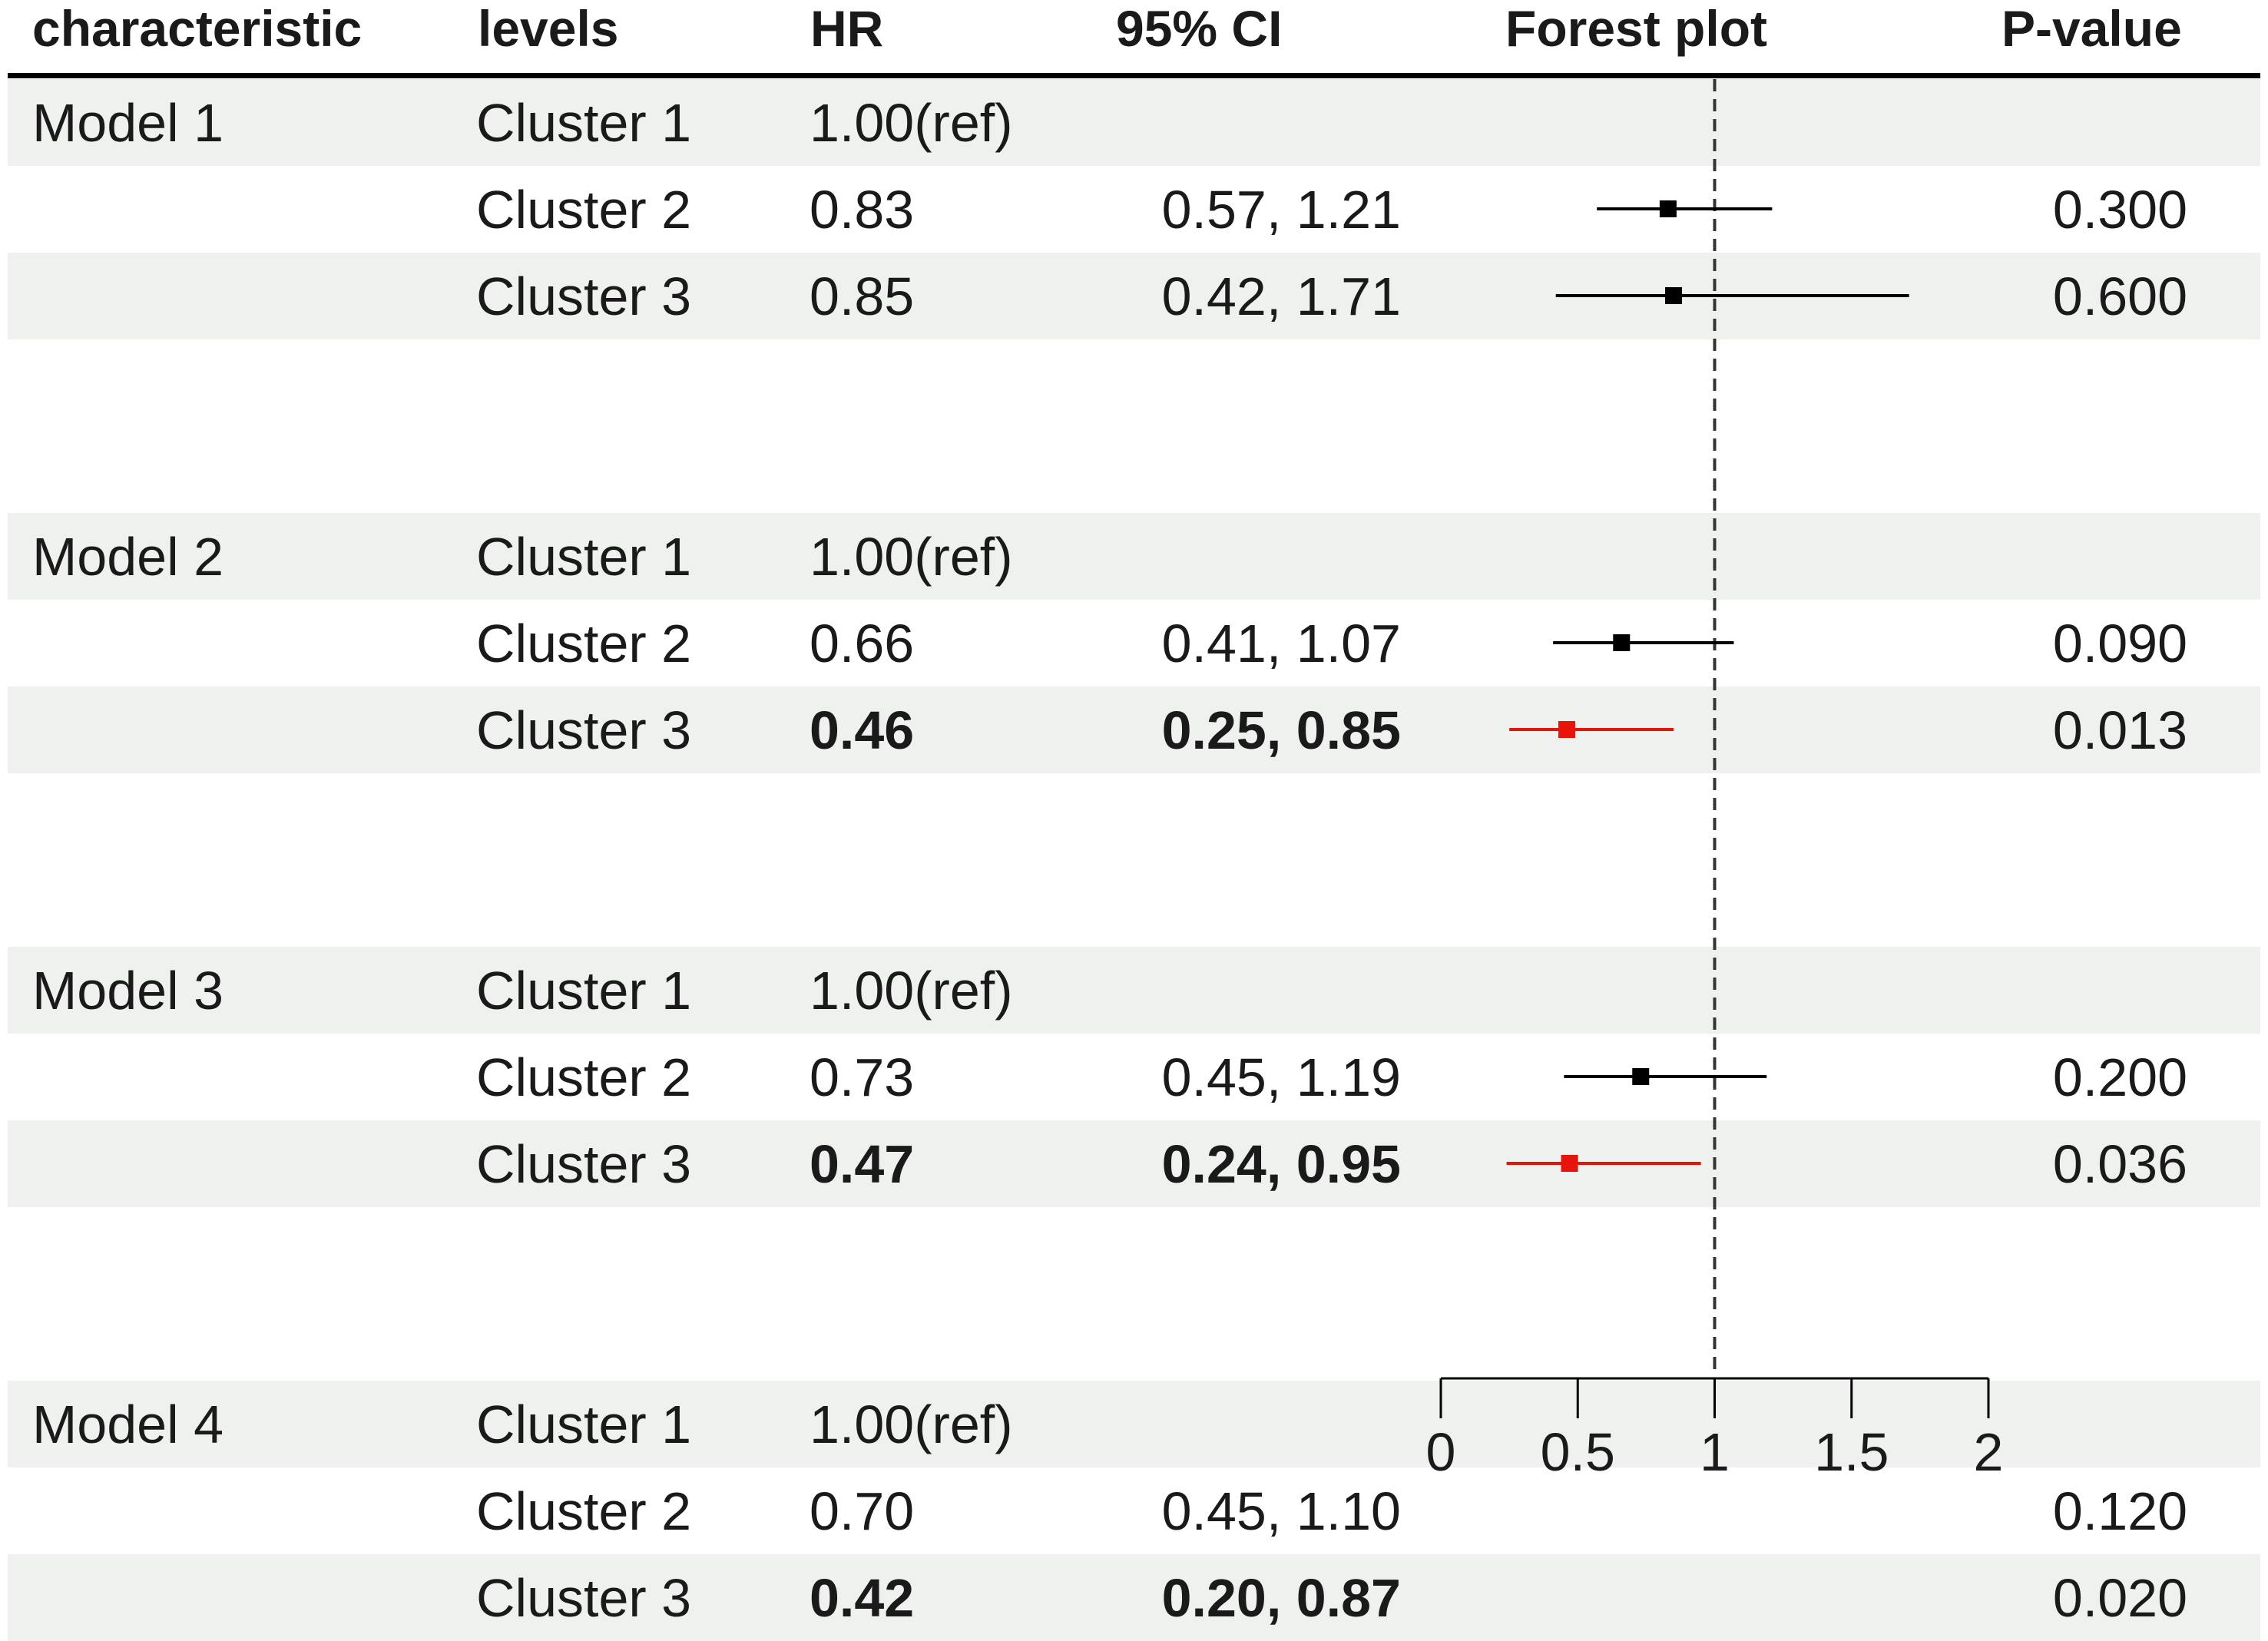  I want to click on x-tick-label: 1.5, so click(1851, 1449).